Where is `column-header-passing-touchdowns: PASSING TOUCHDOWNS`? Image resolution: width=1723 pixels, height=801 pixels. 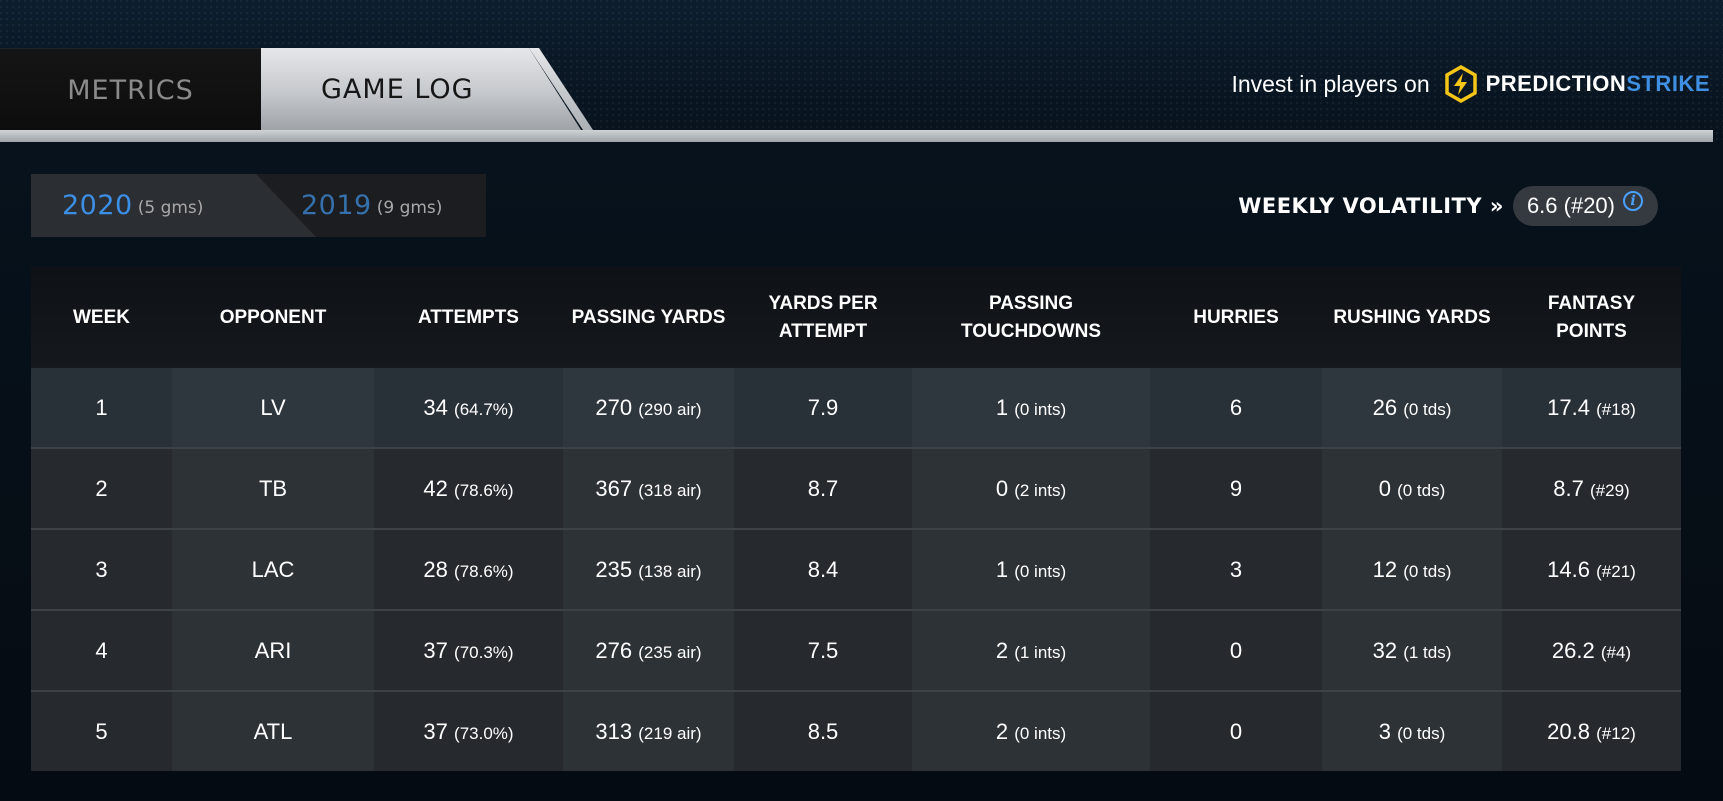 column-header-passing-touchdowns: PASSING TOUCHDOWNS is located at coordinates (1031, 317).